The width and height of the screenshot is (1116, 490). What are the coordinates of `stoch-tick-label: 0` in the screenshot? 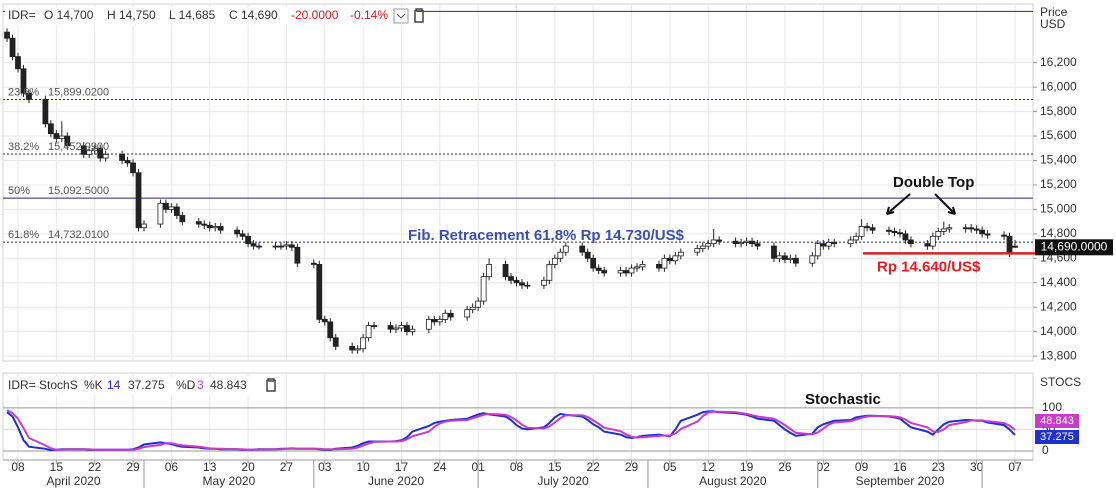 It's located at (1045, 450).